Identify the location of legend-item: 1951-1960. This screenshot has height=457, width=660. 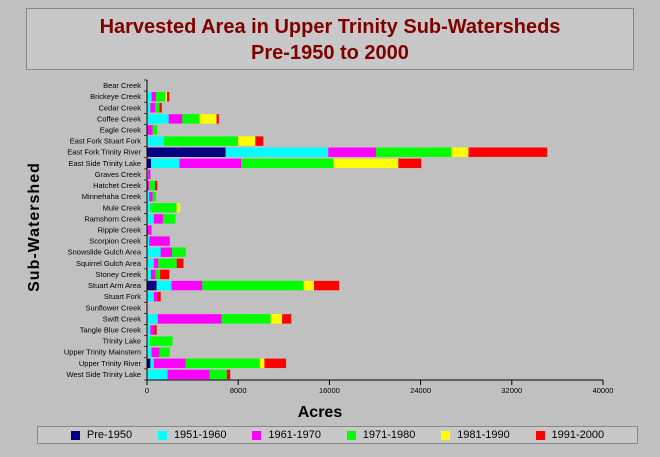
(192, 435).